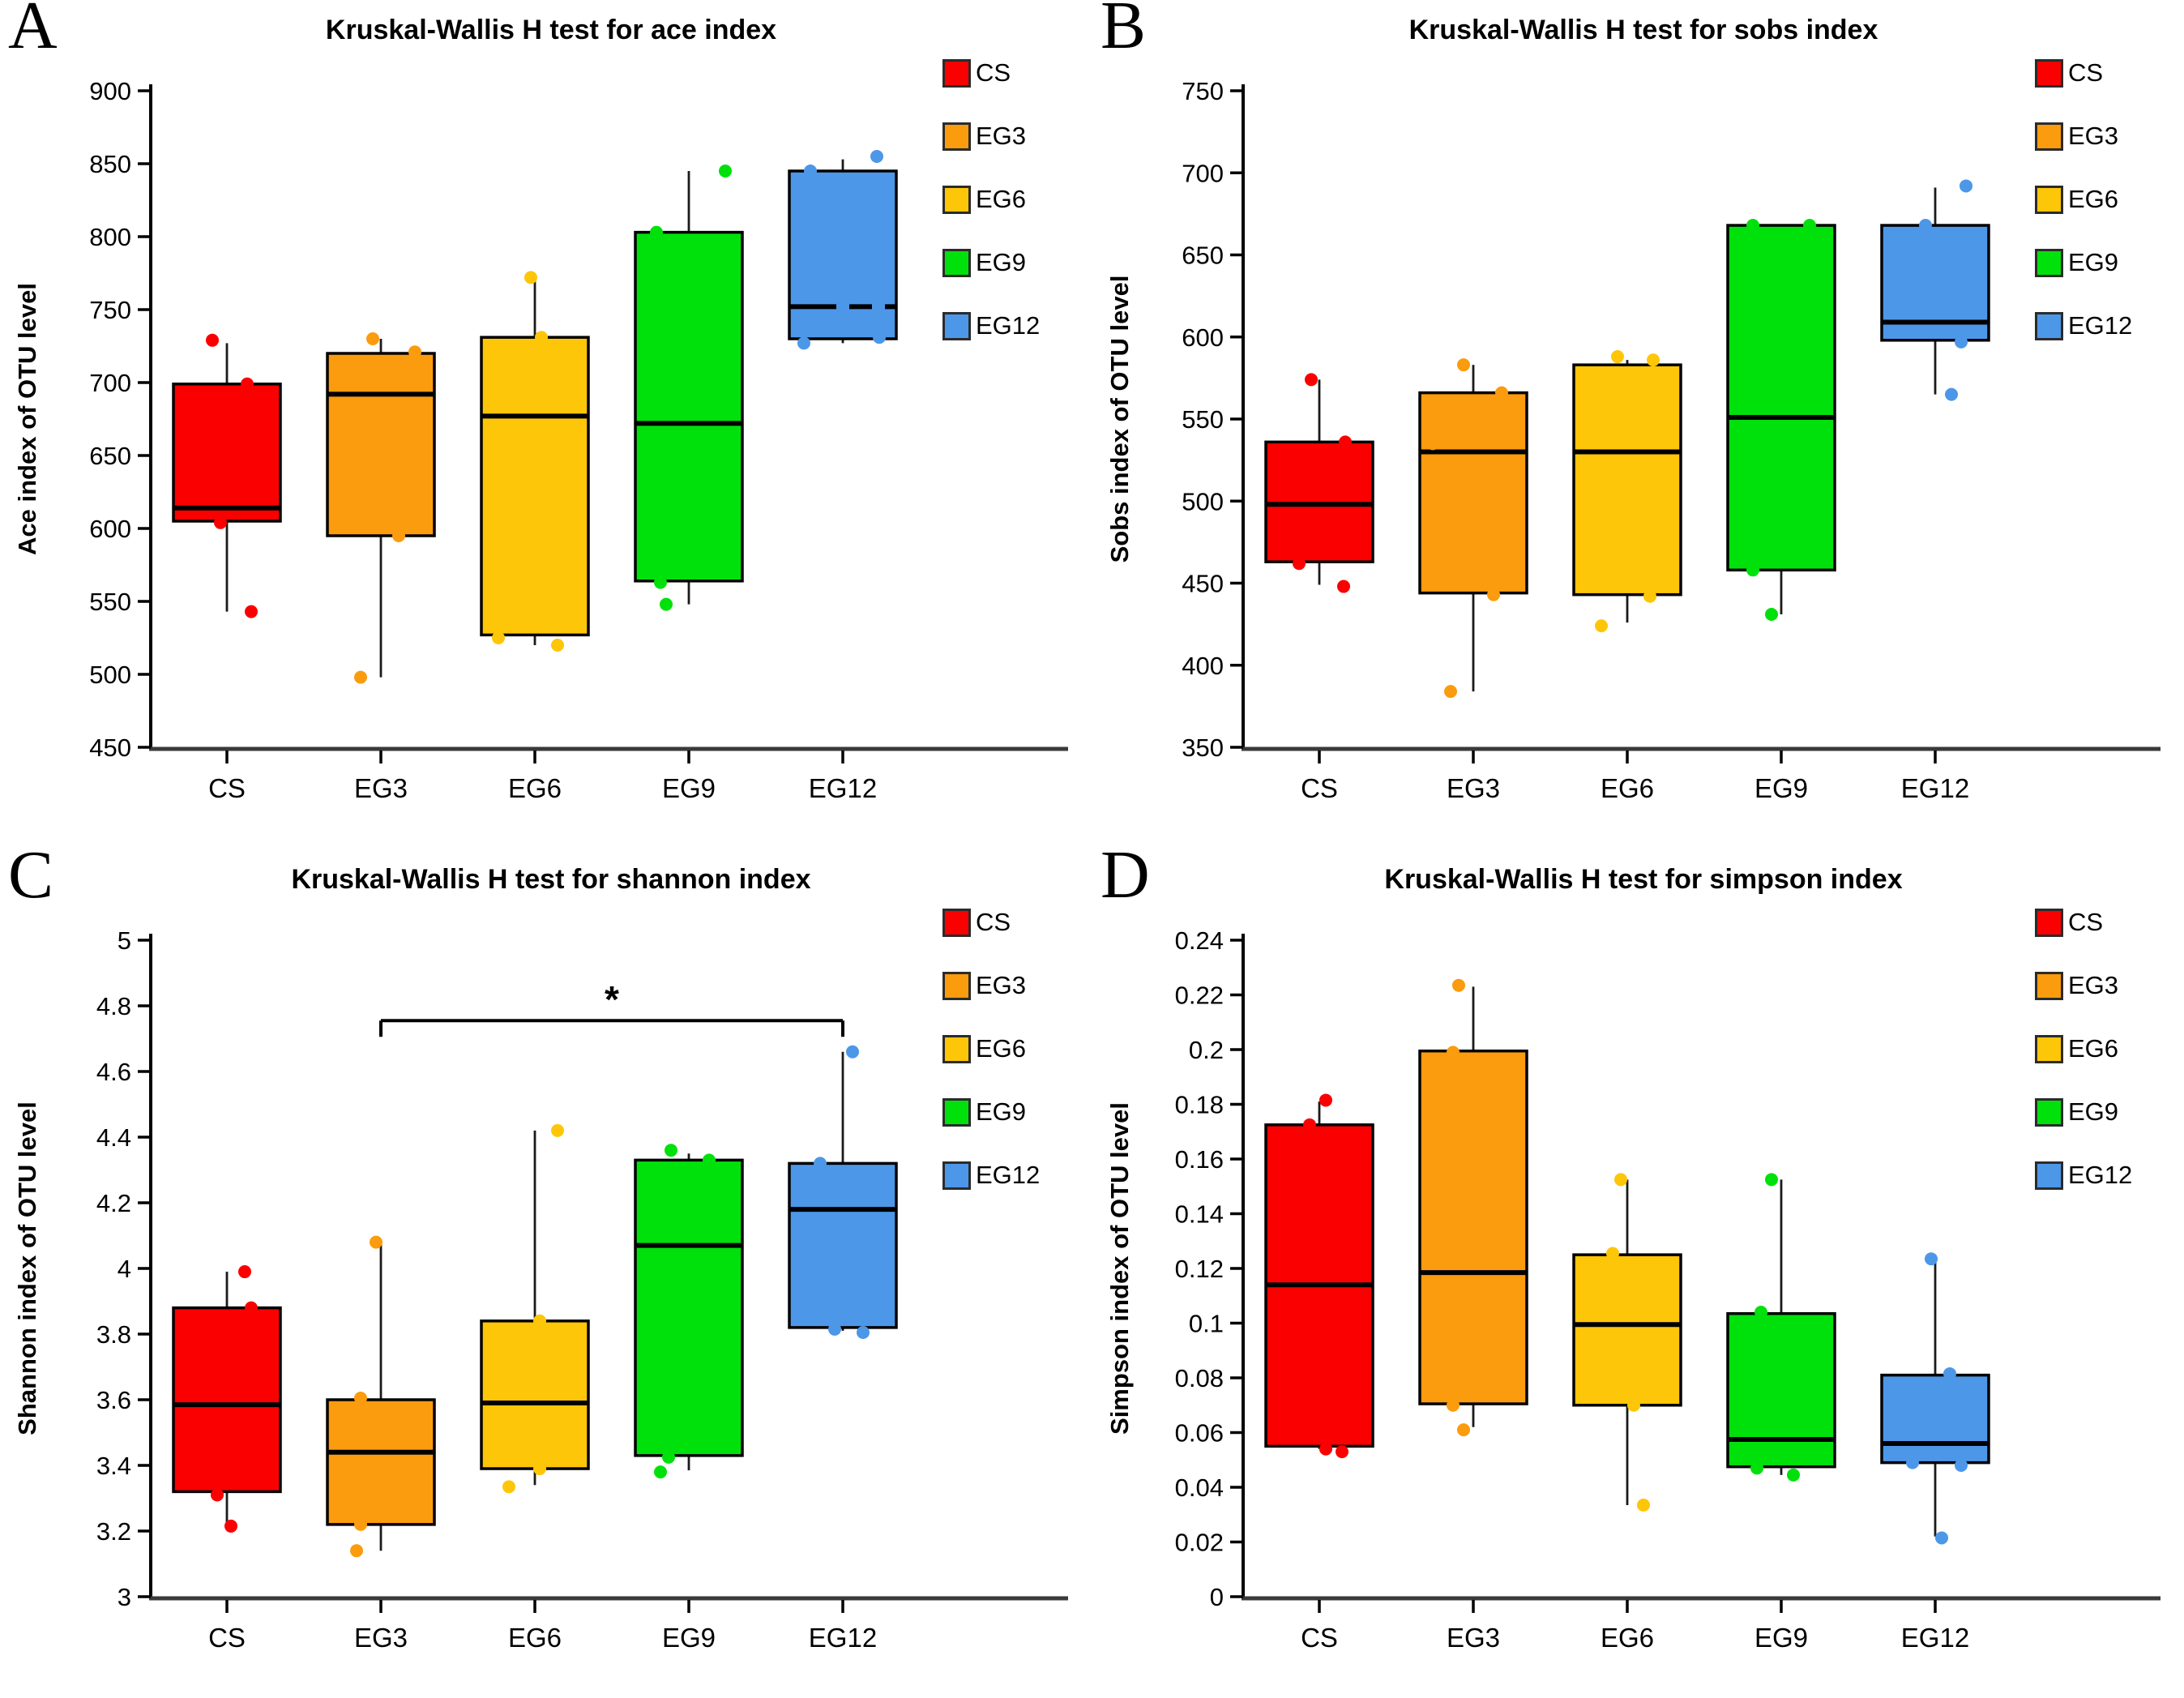 The height and width of the screenshot is (1698, 2184). I want to click on box-cs, so click(227, 1400).